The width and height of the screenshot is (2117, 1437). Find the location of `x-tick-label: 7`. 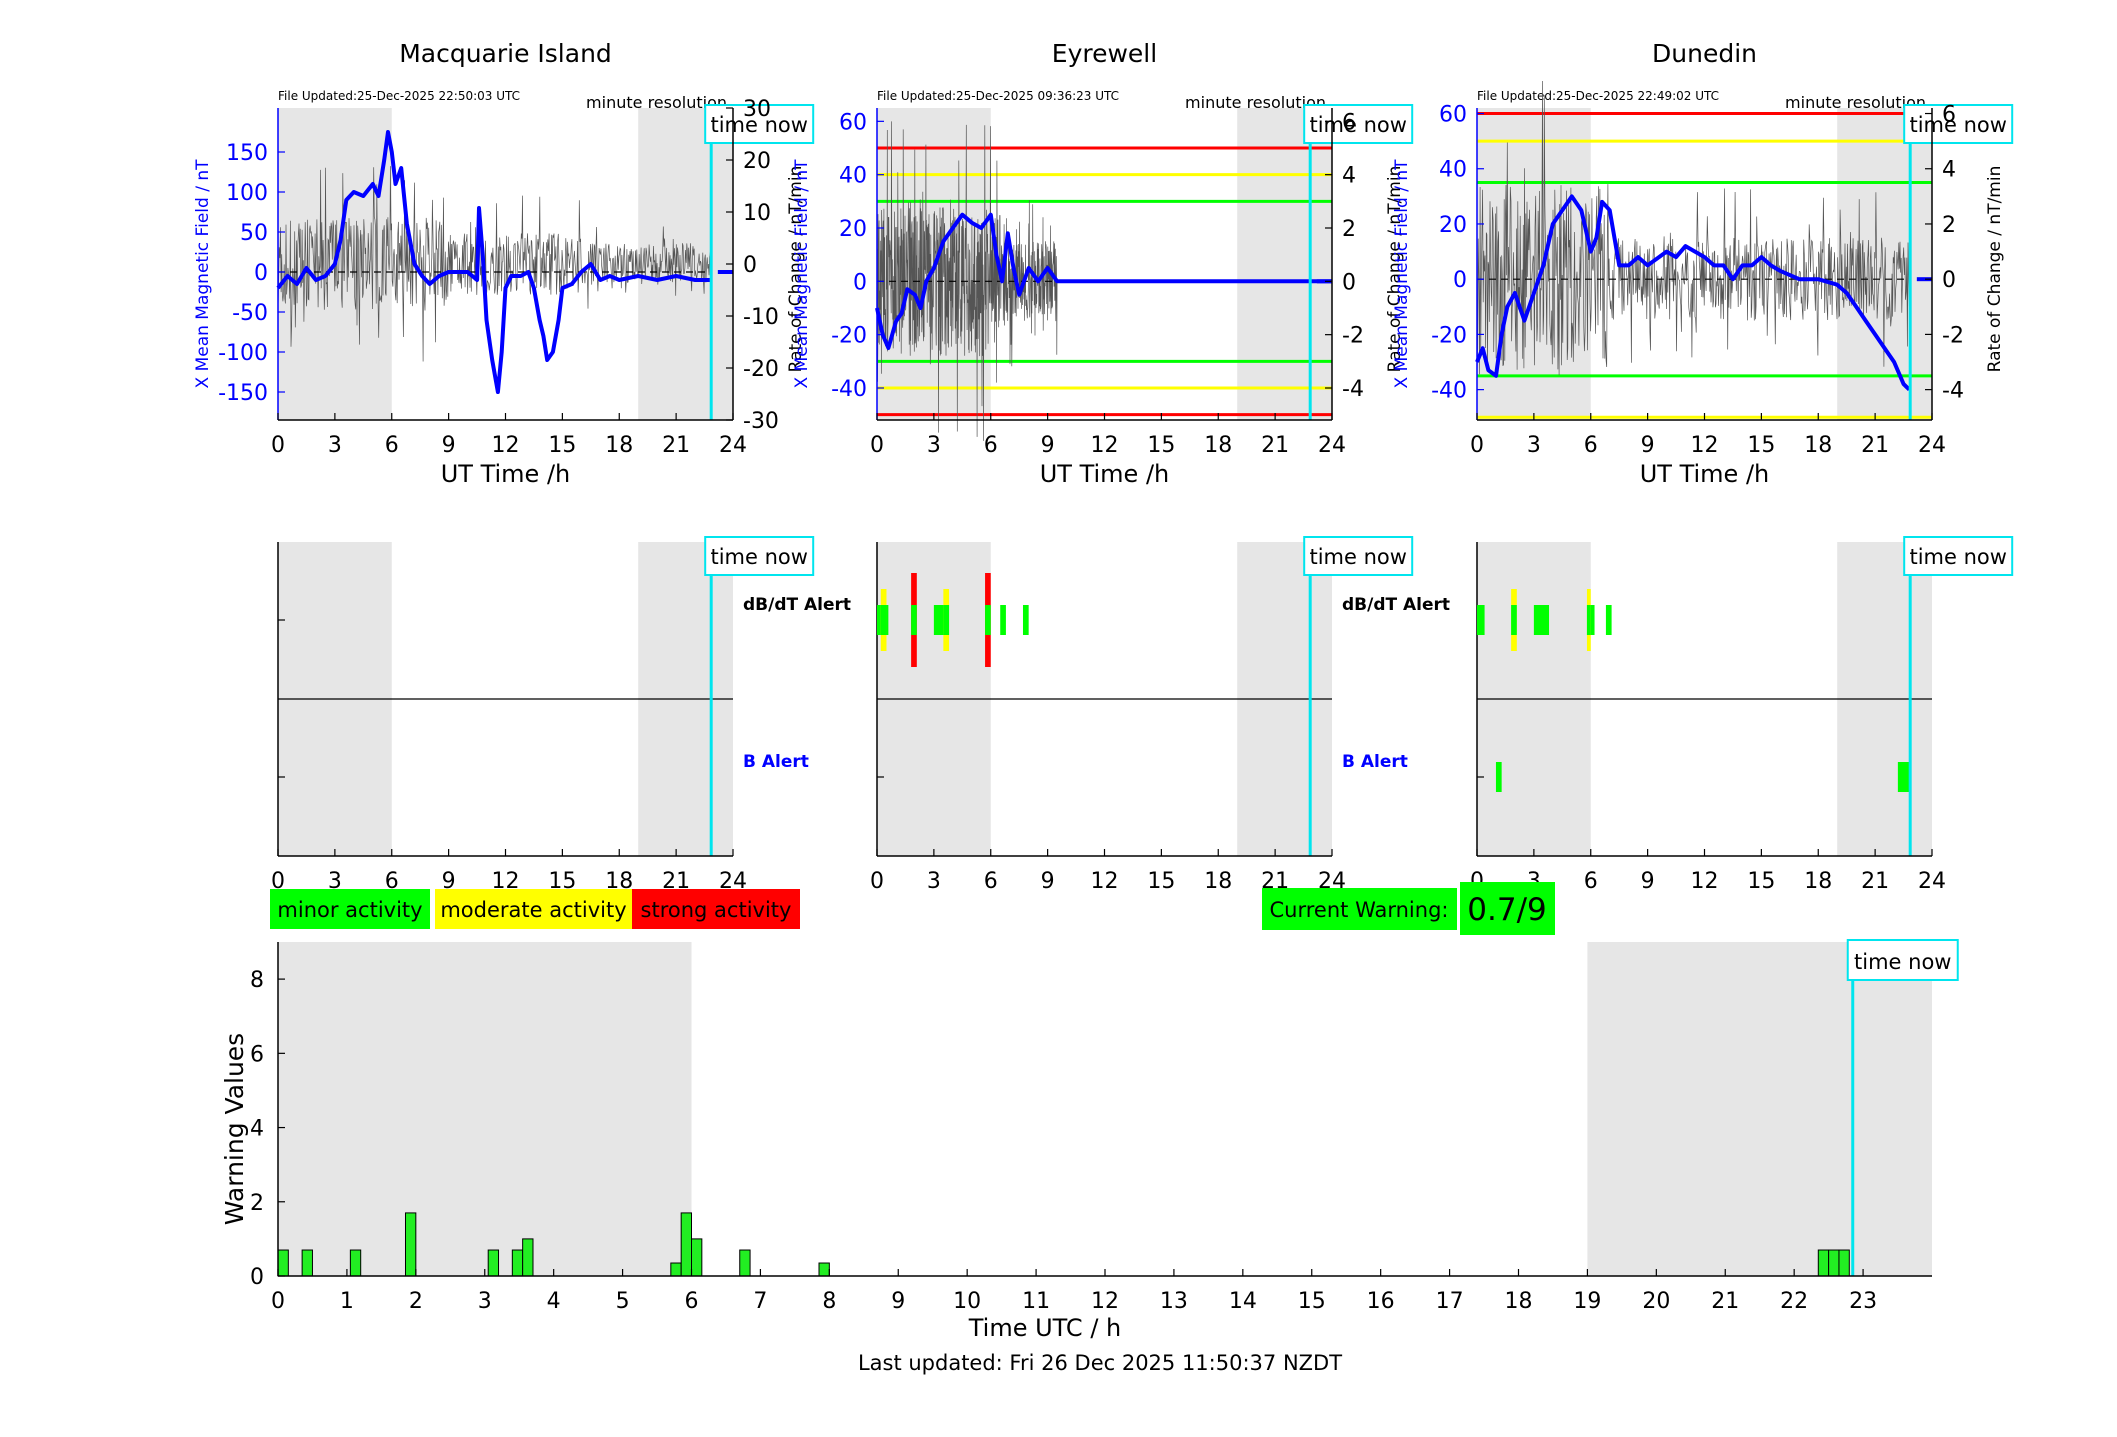

x-tick-label: 7 is located at coordinates (760, 1301).